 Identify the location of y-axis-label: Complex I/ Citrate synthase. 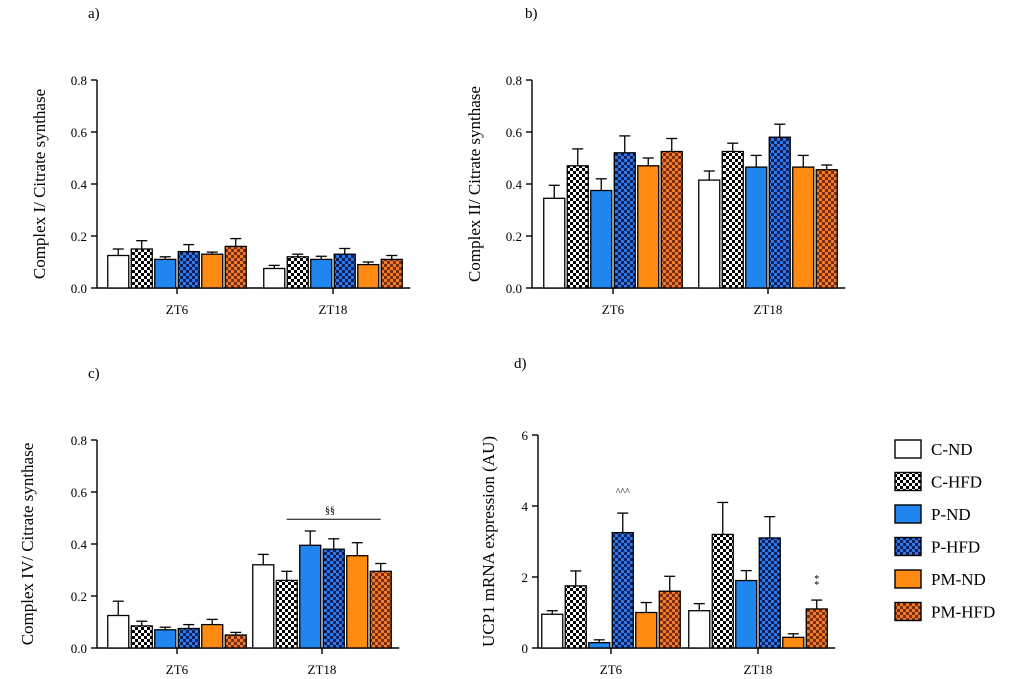
(39, 184).